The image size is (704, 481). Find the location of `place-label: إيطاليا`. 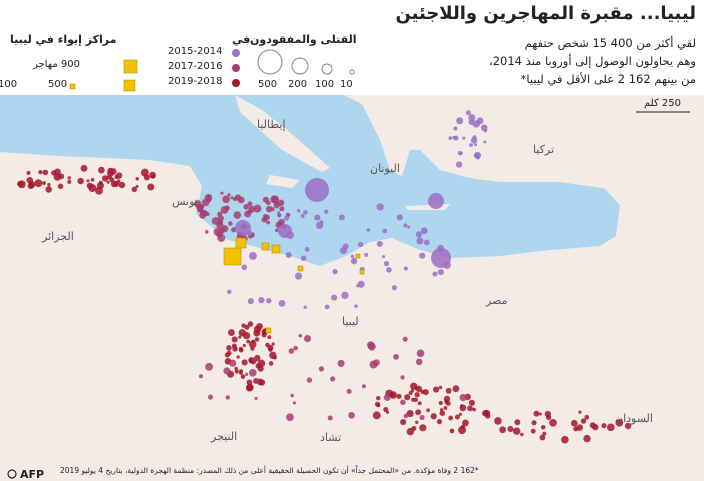

place-label: إيطاليا is located at coordinates (271, 124).